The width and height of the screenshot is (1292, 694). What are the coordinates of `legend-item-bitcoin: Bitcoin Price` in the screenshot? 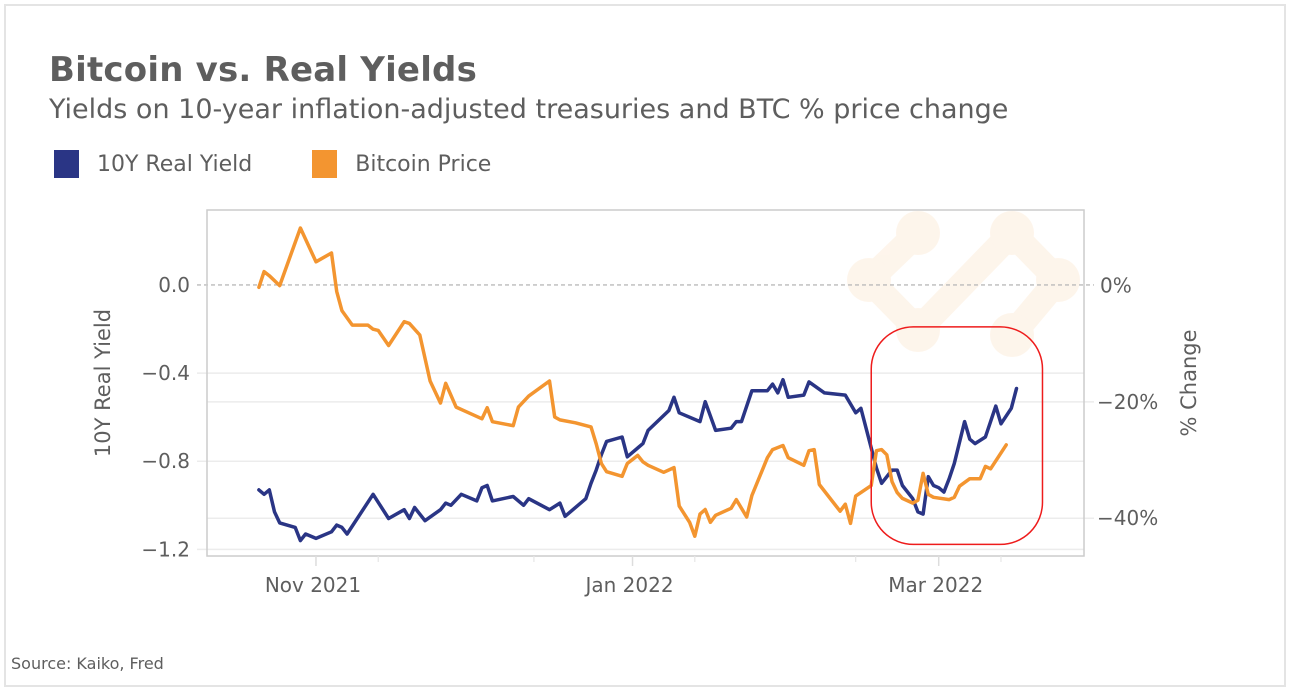 It's located at (401, 164).